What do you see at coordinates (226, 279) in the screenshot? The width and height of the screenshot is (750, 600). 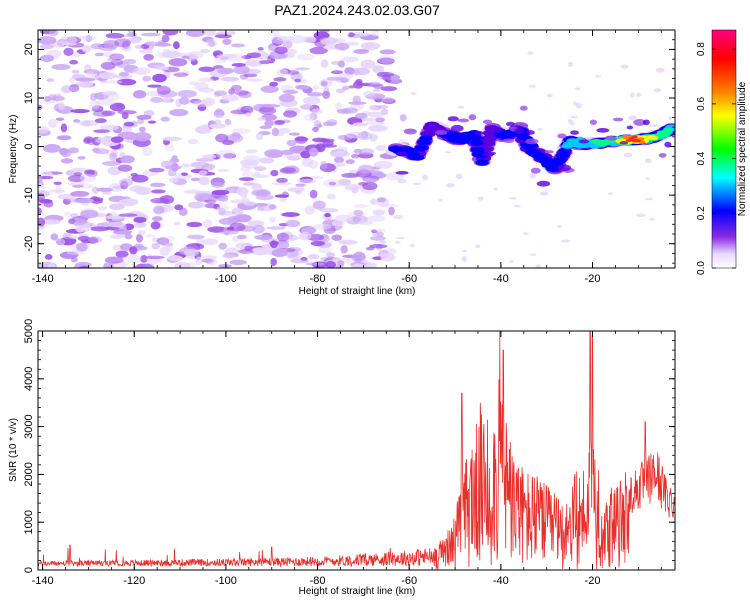 I see `x-tick-label: -100` at bounding box center [226, 279].